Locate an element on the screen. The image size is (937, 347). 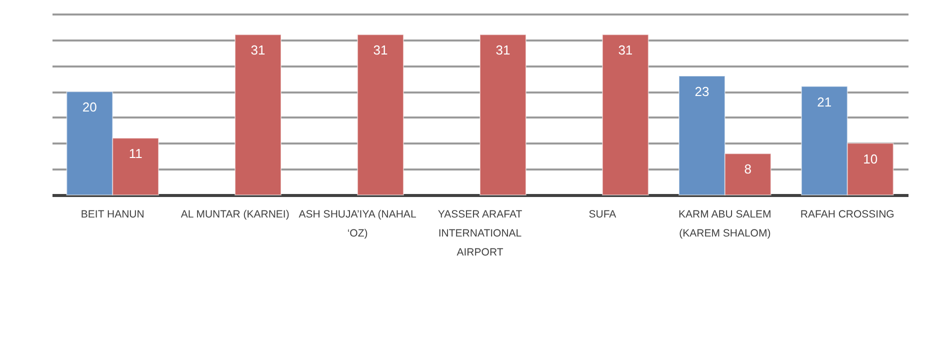
x-tick-label: YASSER ARAFAT INTERNATIONAL AIRPORT is located at coordinates (480, 233).